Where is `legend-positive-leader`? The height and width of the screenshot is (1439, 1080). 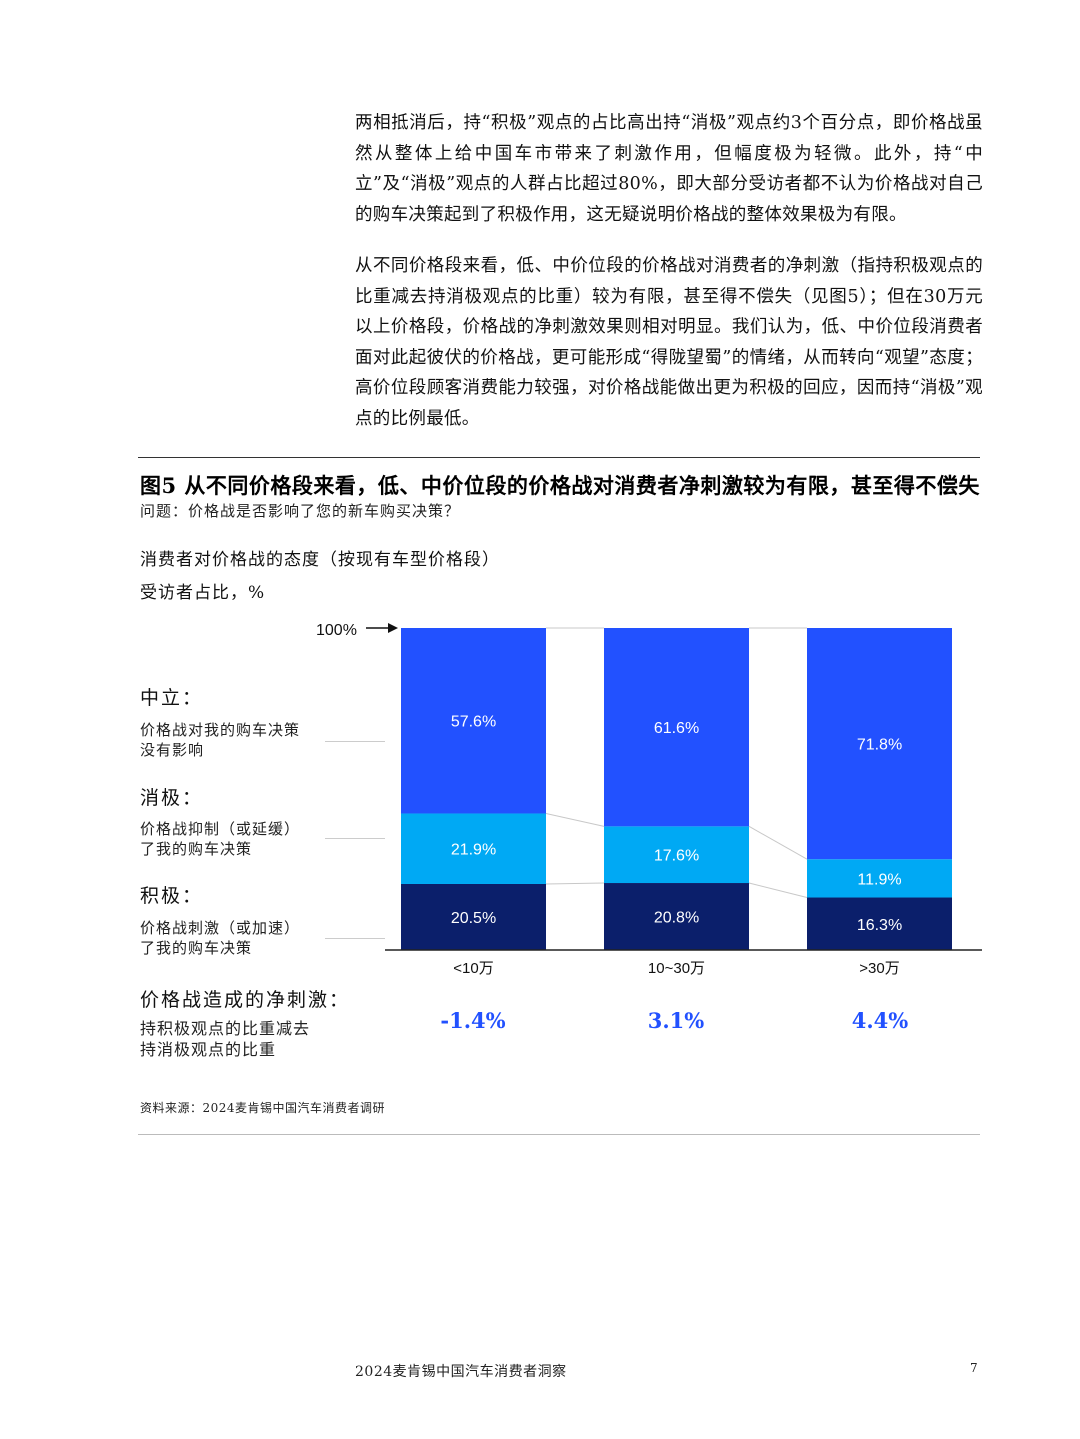
legend-positive-leader is located at coordinates (355, 938).